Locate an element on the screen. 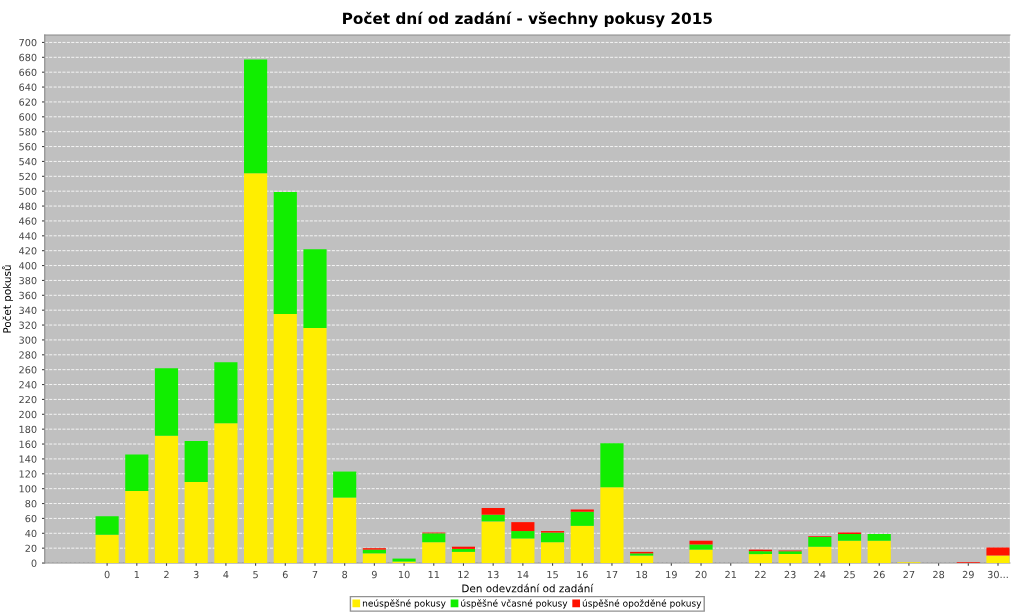  x-tick-label: 6 is located at coordinates (285, 574).